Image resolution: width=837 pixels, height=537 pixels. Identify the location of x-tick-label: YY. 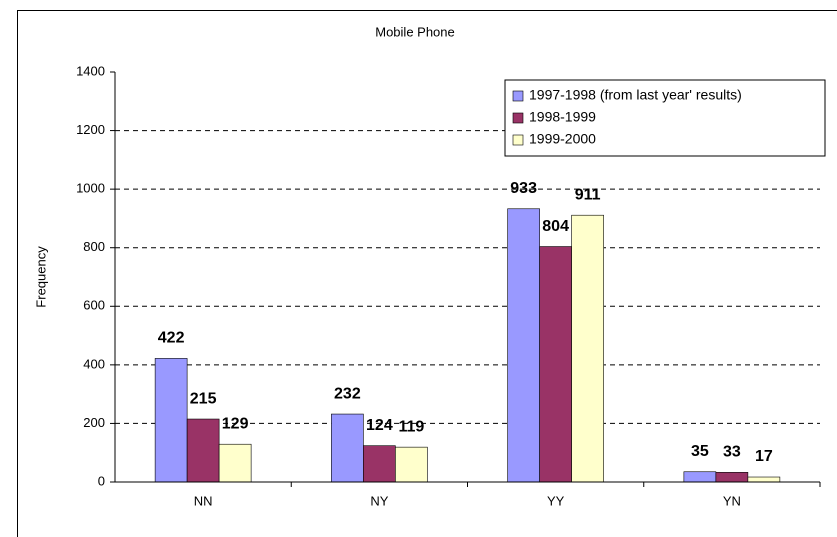
(556, 500).